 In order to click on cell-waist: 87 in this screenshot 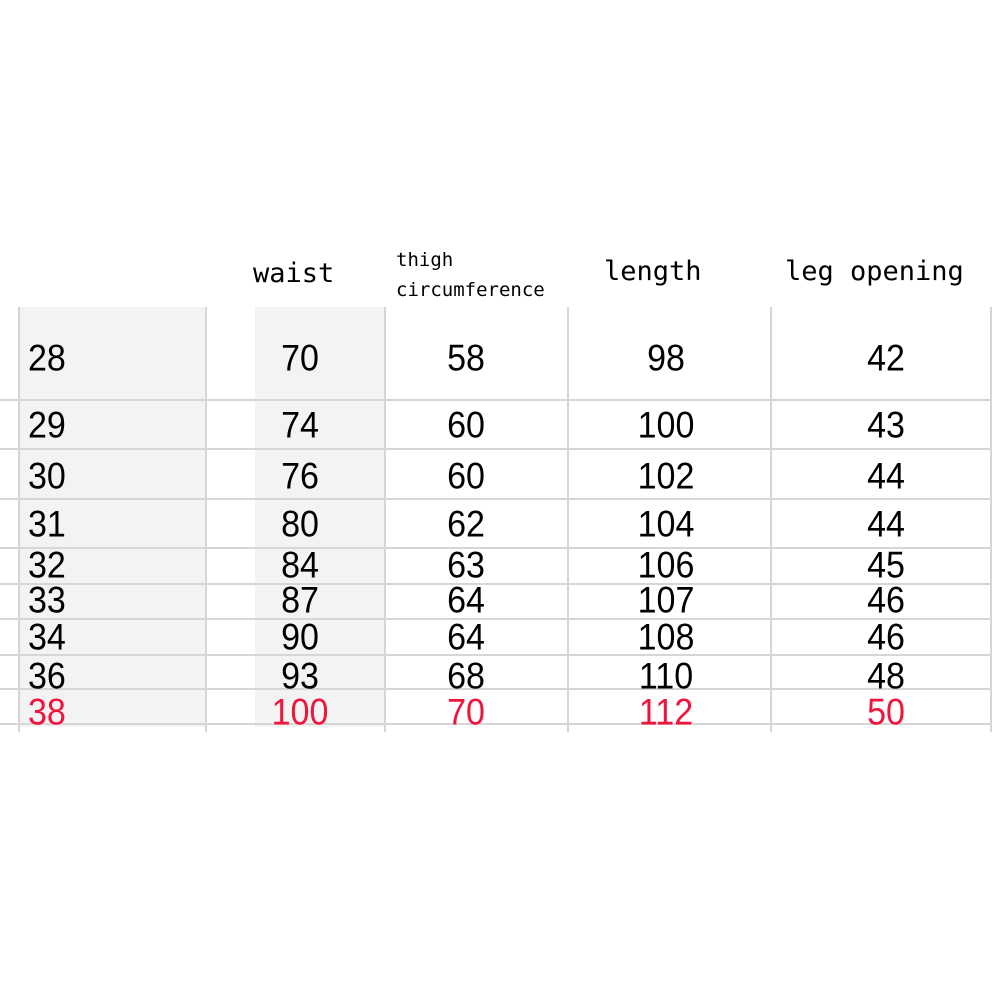, I will do `click(300, 600)`.